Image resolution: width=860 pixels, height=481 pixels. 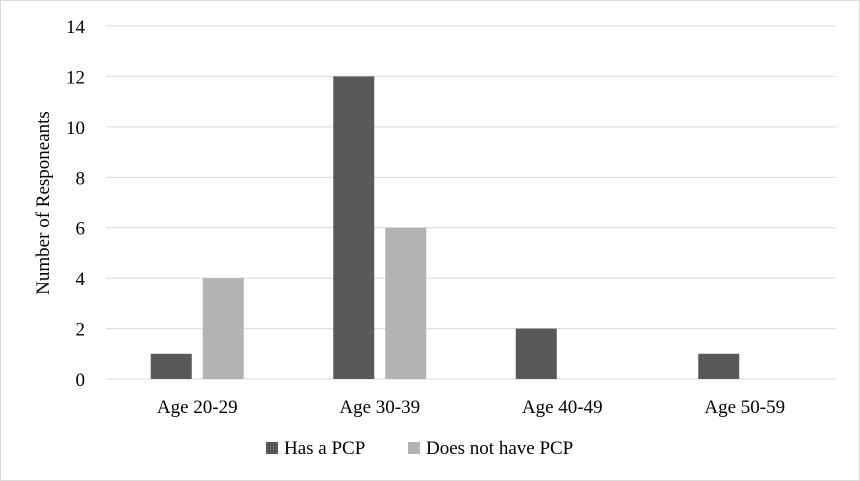 I want to click on y-tick-label: 2, so click(x=81, y=330).